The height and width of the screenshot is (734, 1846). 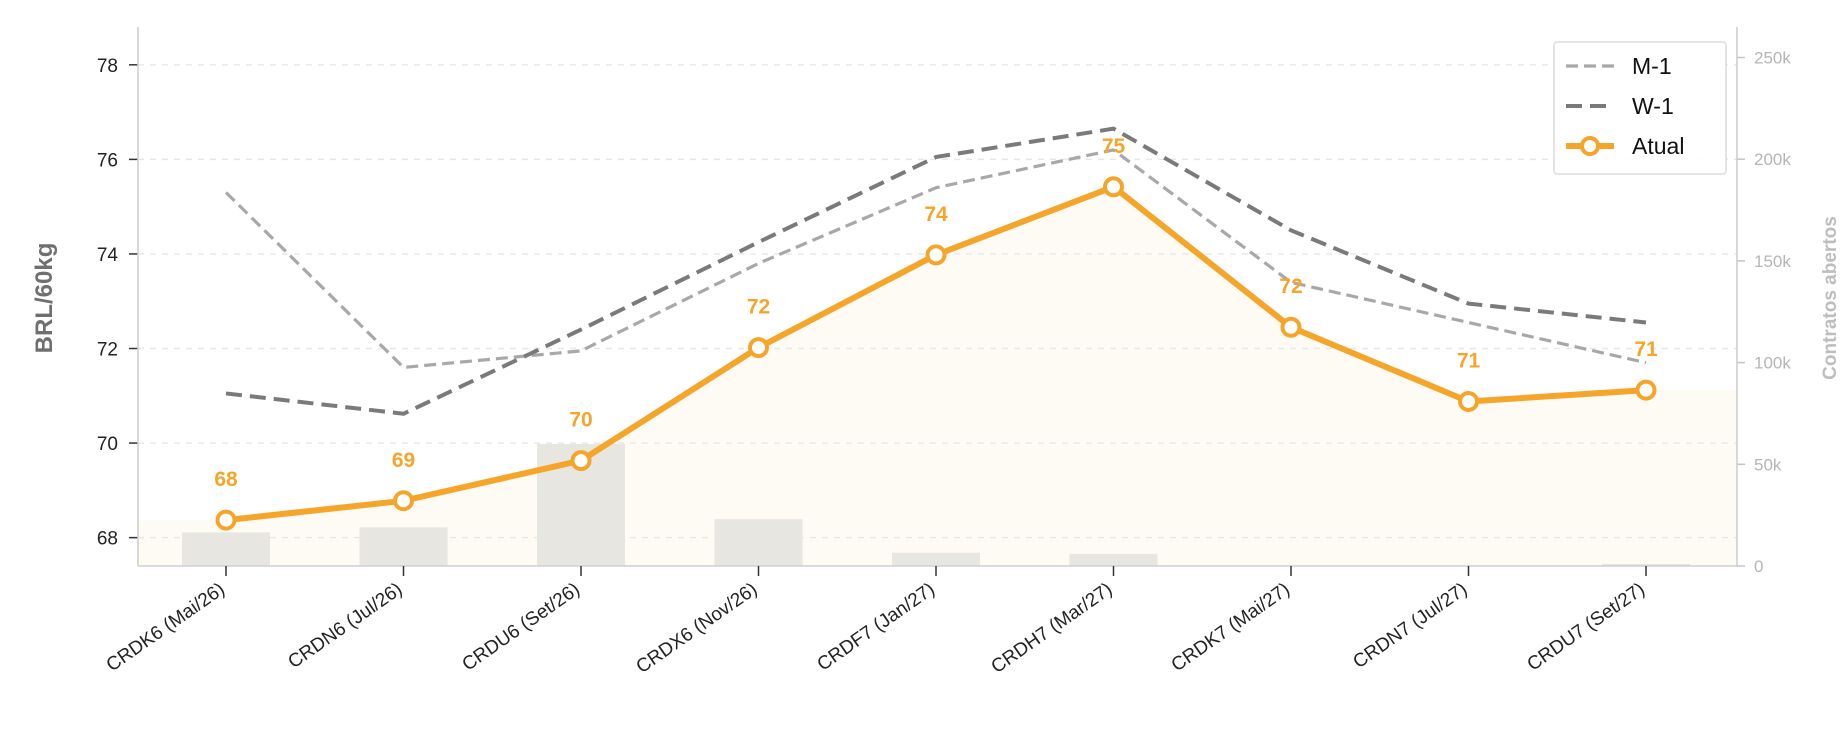 What do you see at coordinates (1653, 106) in the screenshot?
I see `legend-label: W-1` at bounding box center [1653, 106].